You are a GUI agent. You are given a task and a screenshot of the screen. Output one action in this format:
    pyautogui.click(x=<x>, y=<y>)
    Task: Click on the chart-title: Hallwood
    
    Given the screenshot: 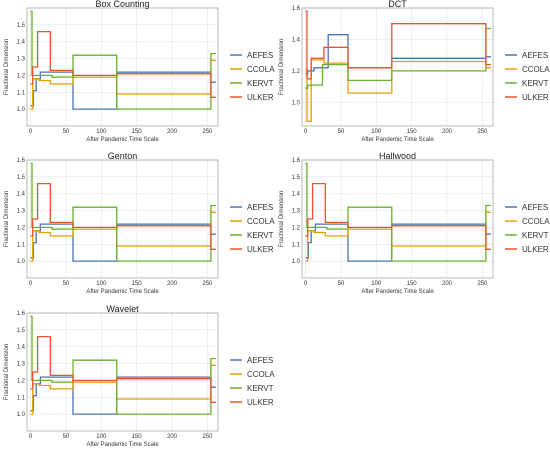 What is the action you would take?
    pyautogui.click(x=397, y=156)
    